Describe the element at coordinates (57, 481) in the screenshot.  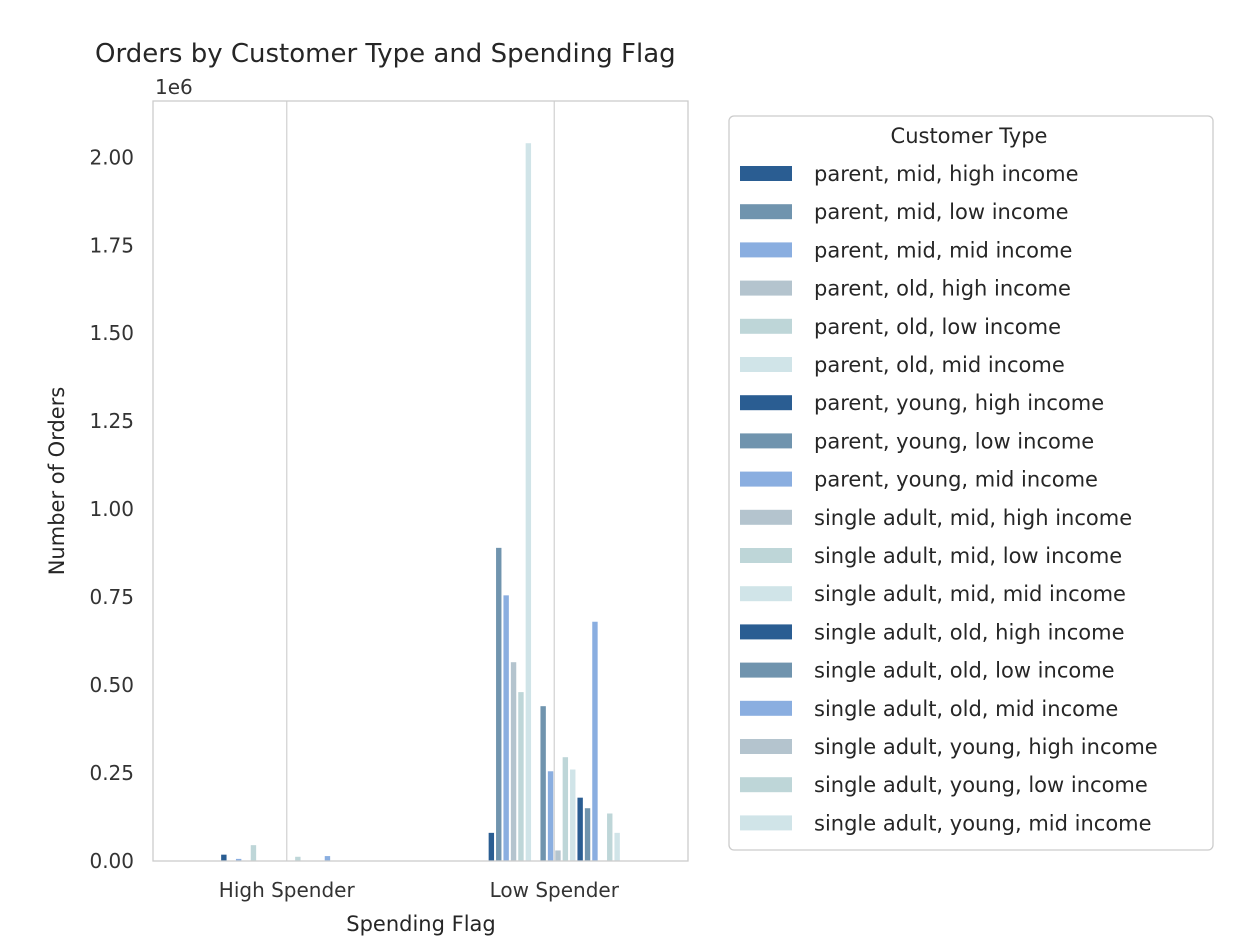
I see `y-axis-label: Number of Orders` at that location.